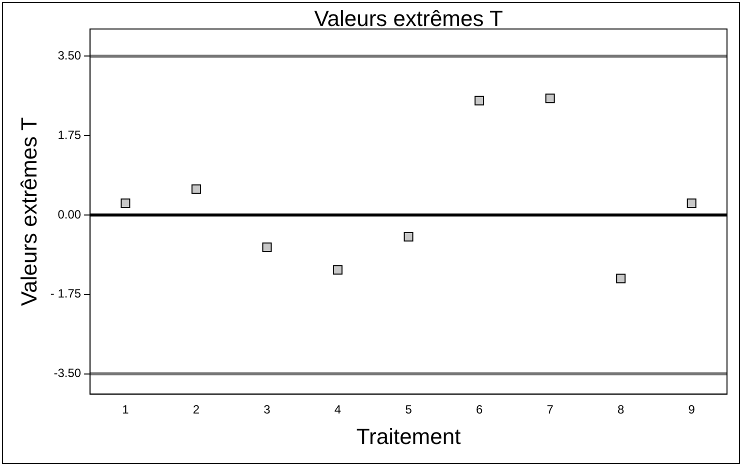 The width and height of the screenshot is (744, 468). What do you see at coordinates (29, 211) in the screenshot?
I see `y-axis-title: Valeurs extrêmes T` at bounding box center [29, 211].